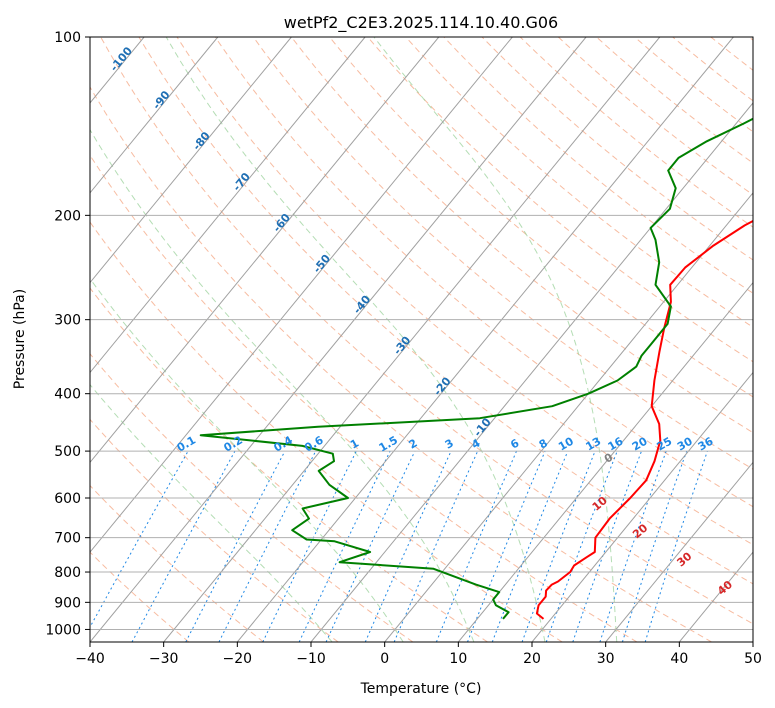 Image resolution: width=775 pixels, height=708 pixels. Describe the element at coordinates (67, 452) in the screenshot. I see `y-tick-label: 500` at that location.